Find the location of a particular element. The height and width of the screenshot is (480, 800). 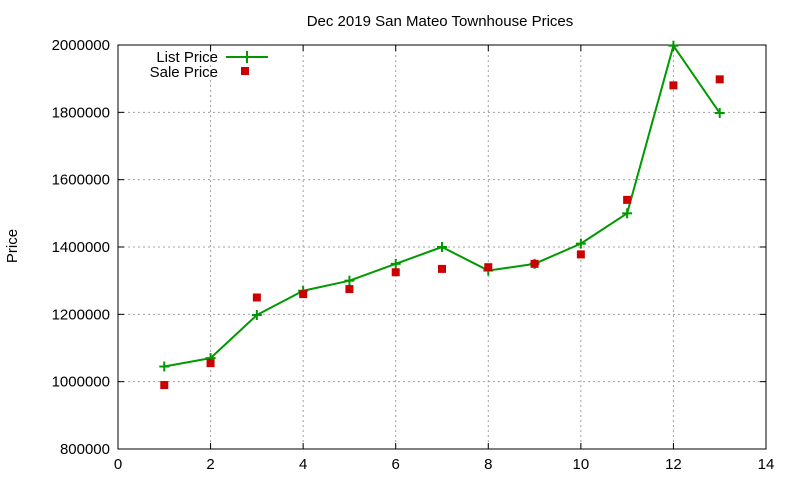

x-tick-label: 12 is located at coordinates (673, 464).